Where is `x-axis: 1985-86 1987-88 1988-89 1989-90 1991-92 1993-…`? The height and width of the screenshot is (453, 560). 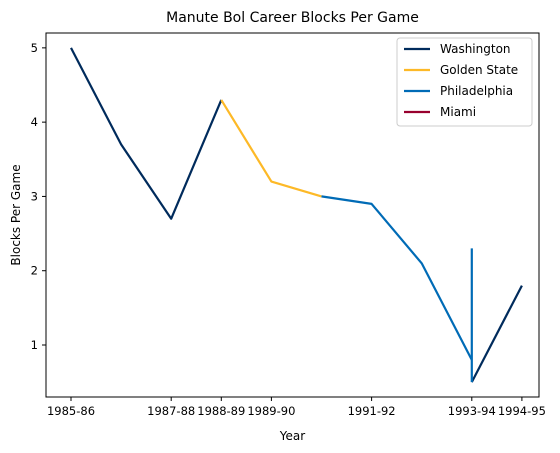 x-axis: 1985-86 1987-88 1988-89 1989-90 1991-92 1993-… is located at coordinates (296, 407).